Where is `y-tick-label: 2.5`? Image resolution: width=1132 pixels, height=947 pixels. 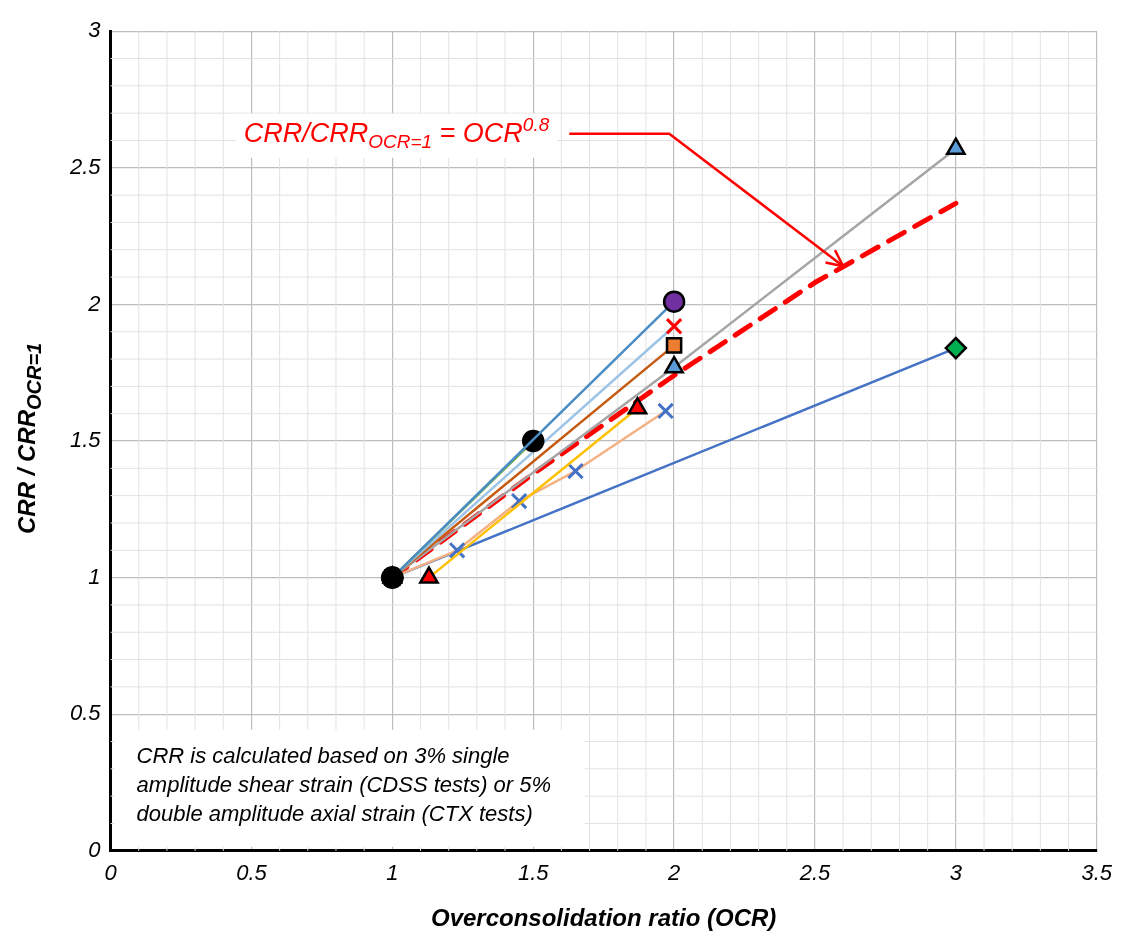 y-tick-label: 2.5 is located at coordinates (85, 166).